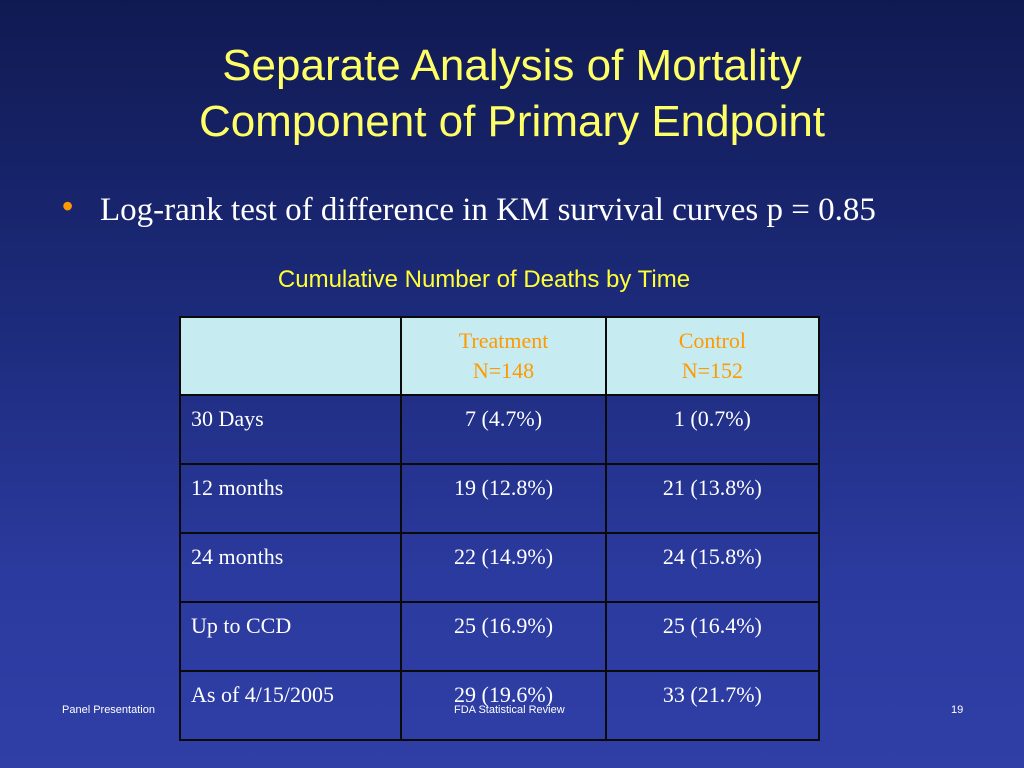  I want to click on table-caption: Cumulative Number of Deaths by Time, so click(484, 279).